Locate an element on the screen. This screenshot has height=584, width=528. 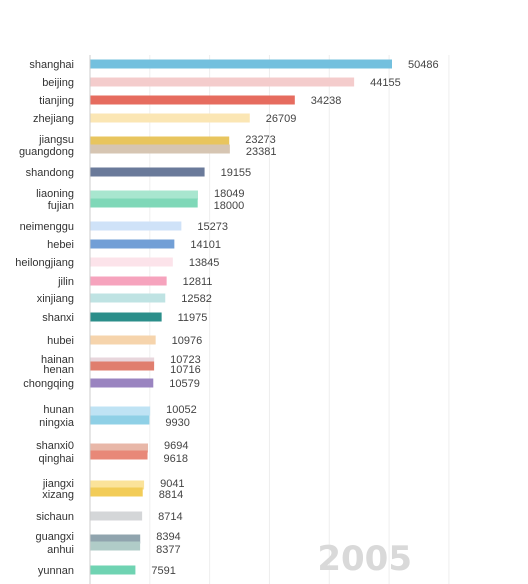
bar-chongqing is located at coordinates (122, 383).